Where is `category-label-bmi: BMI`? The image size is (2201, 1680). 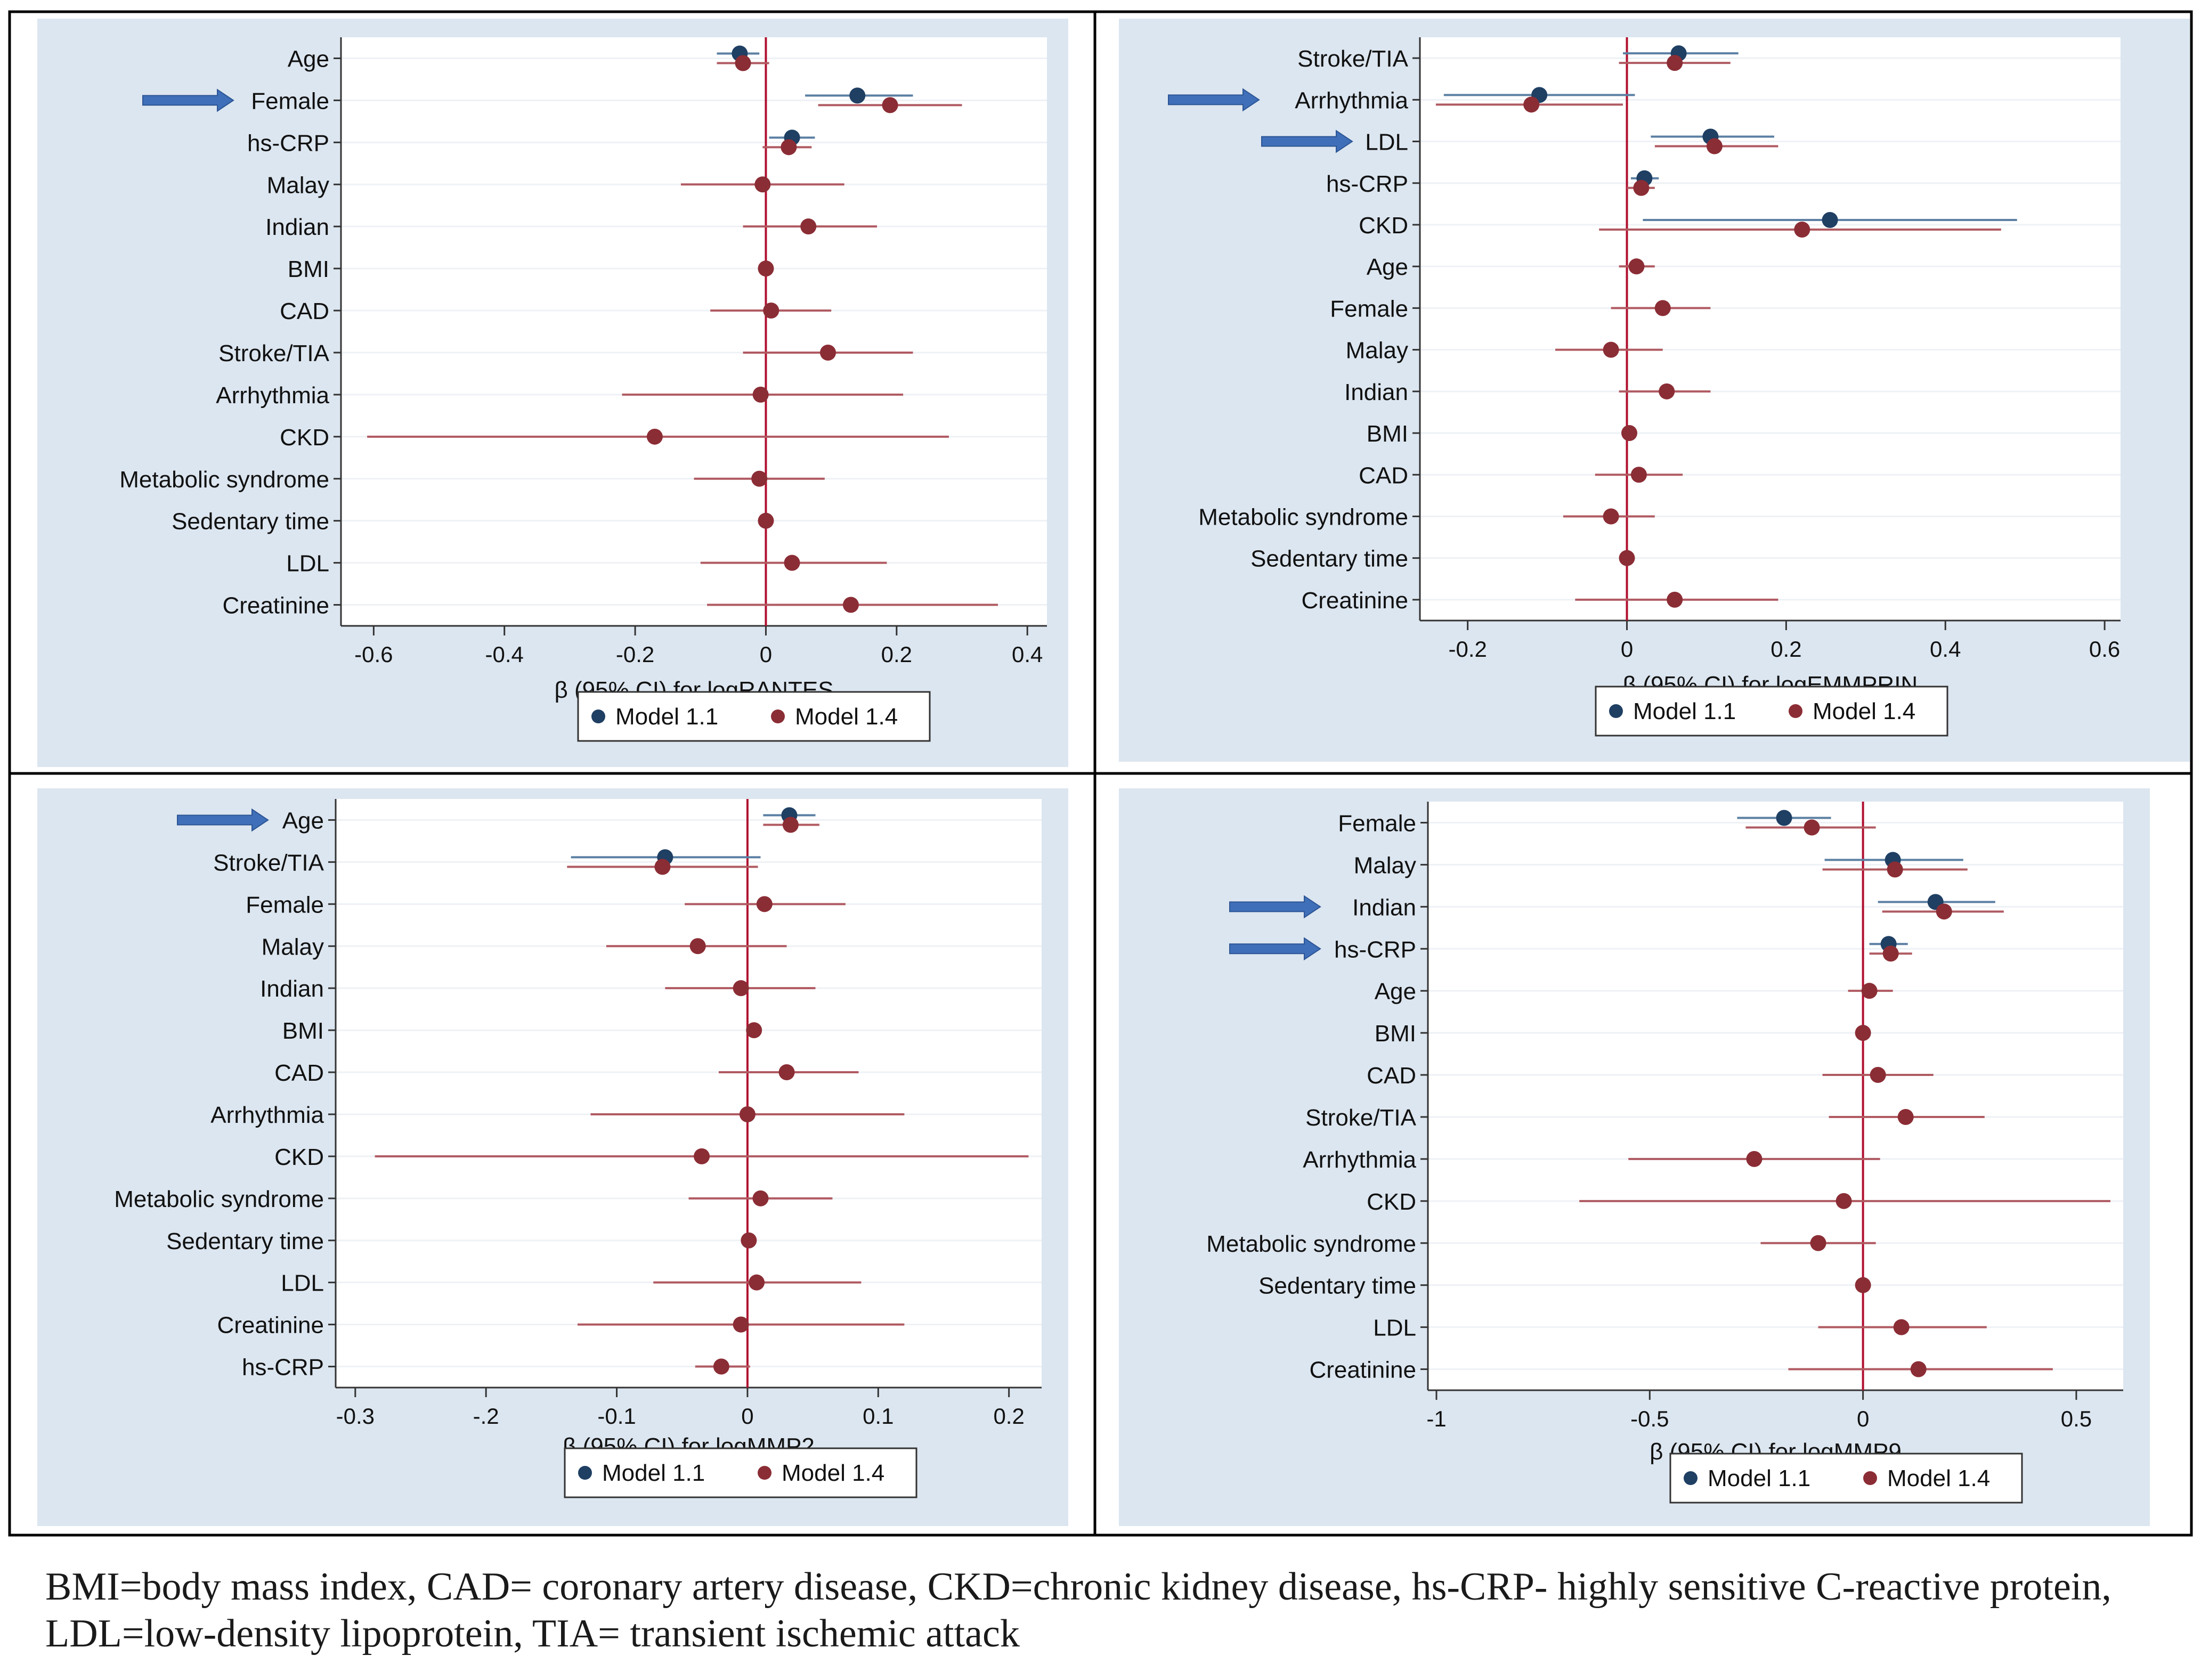 category-label-bmi: BMI is located at coordinates (1387, 434).